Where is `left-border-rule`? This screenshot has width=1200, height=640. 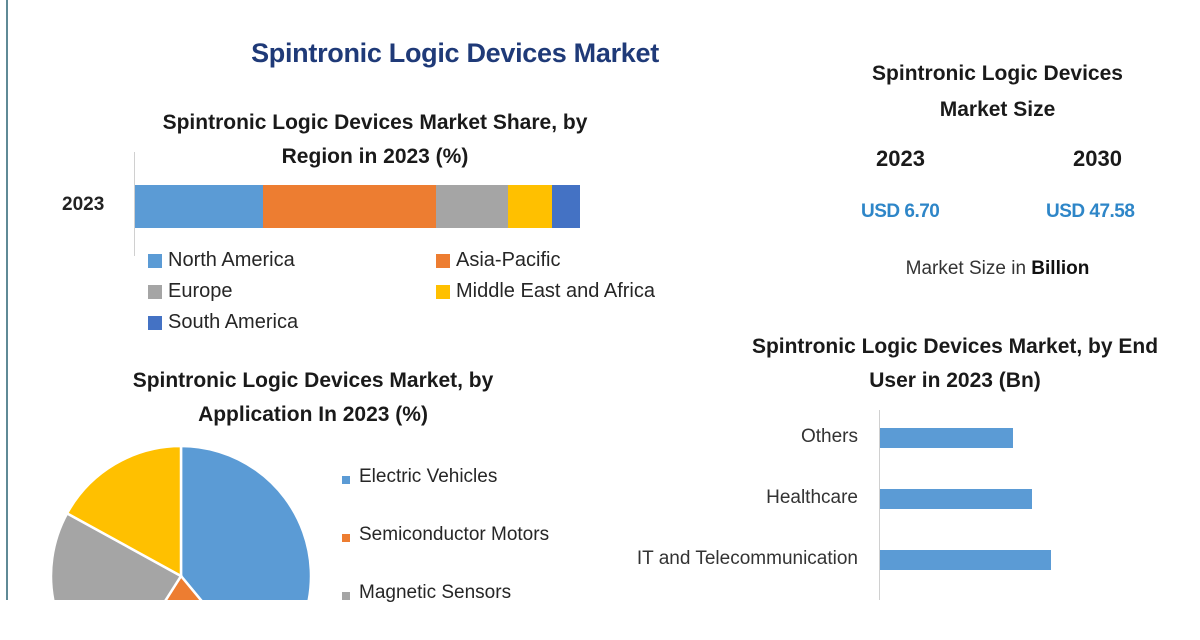 left-border-rule is located at coordinates (7, 300).